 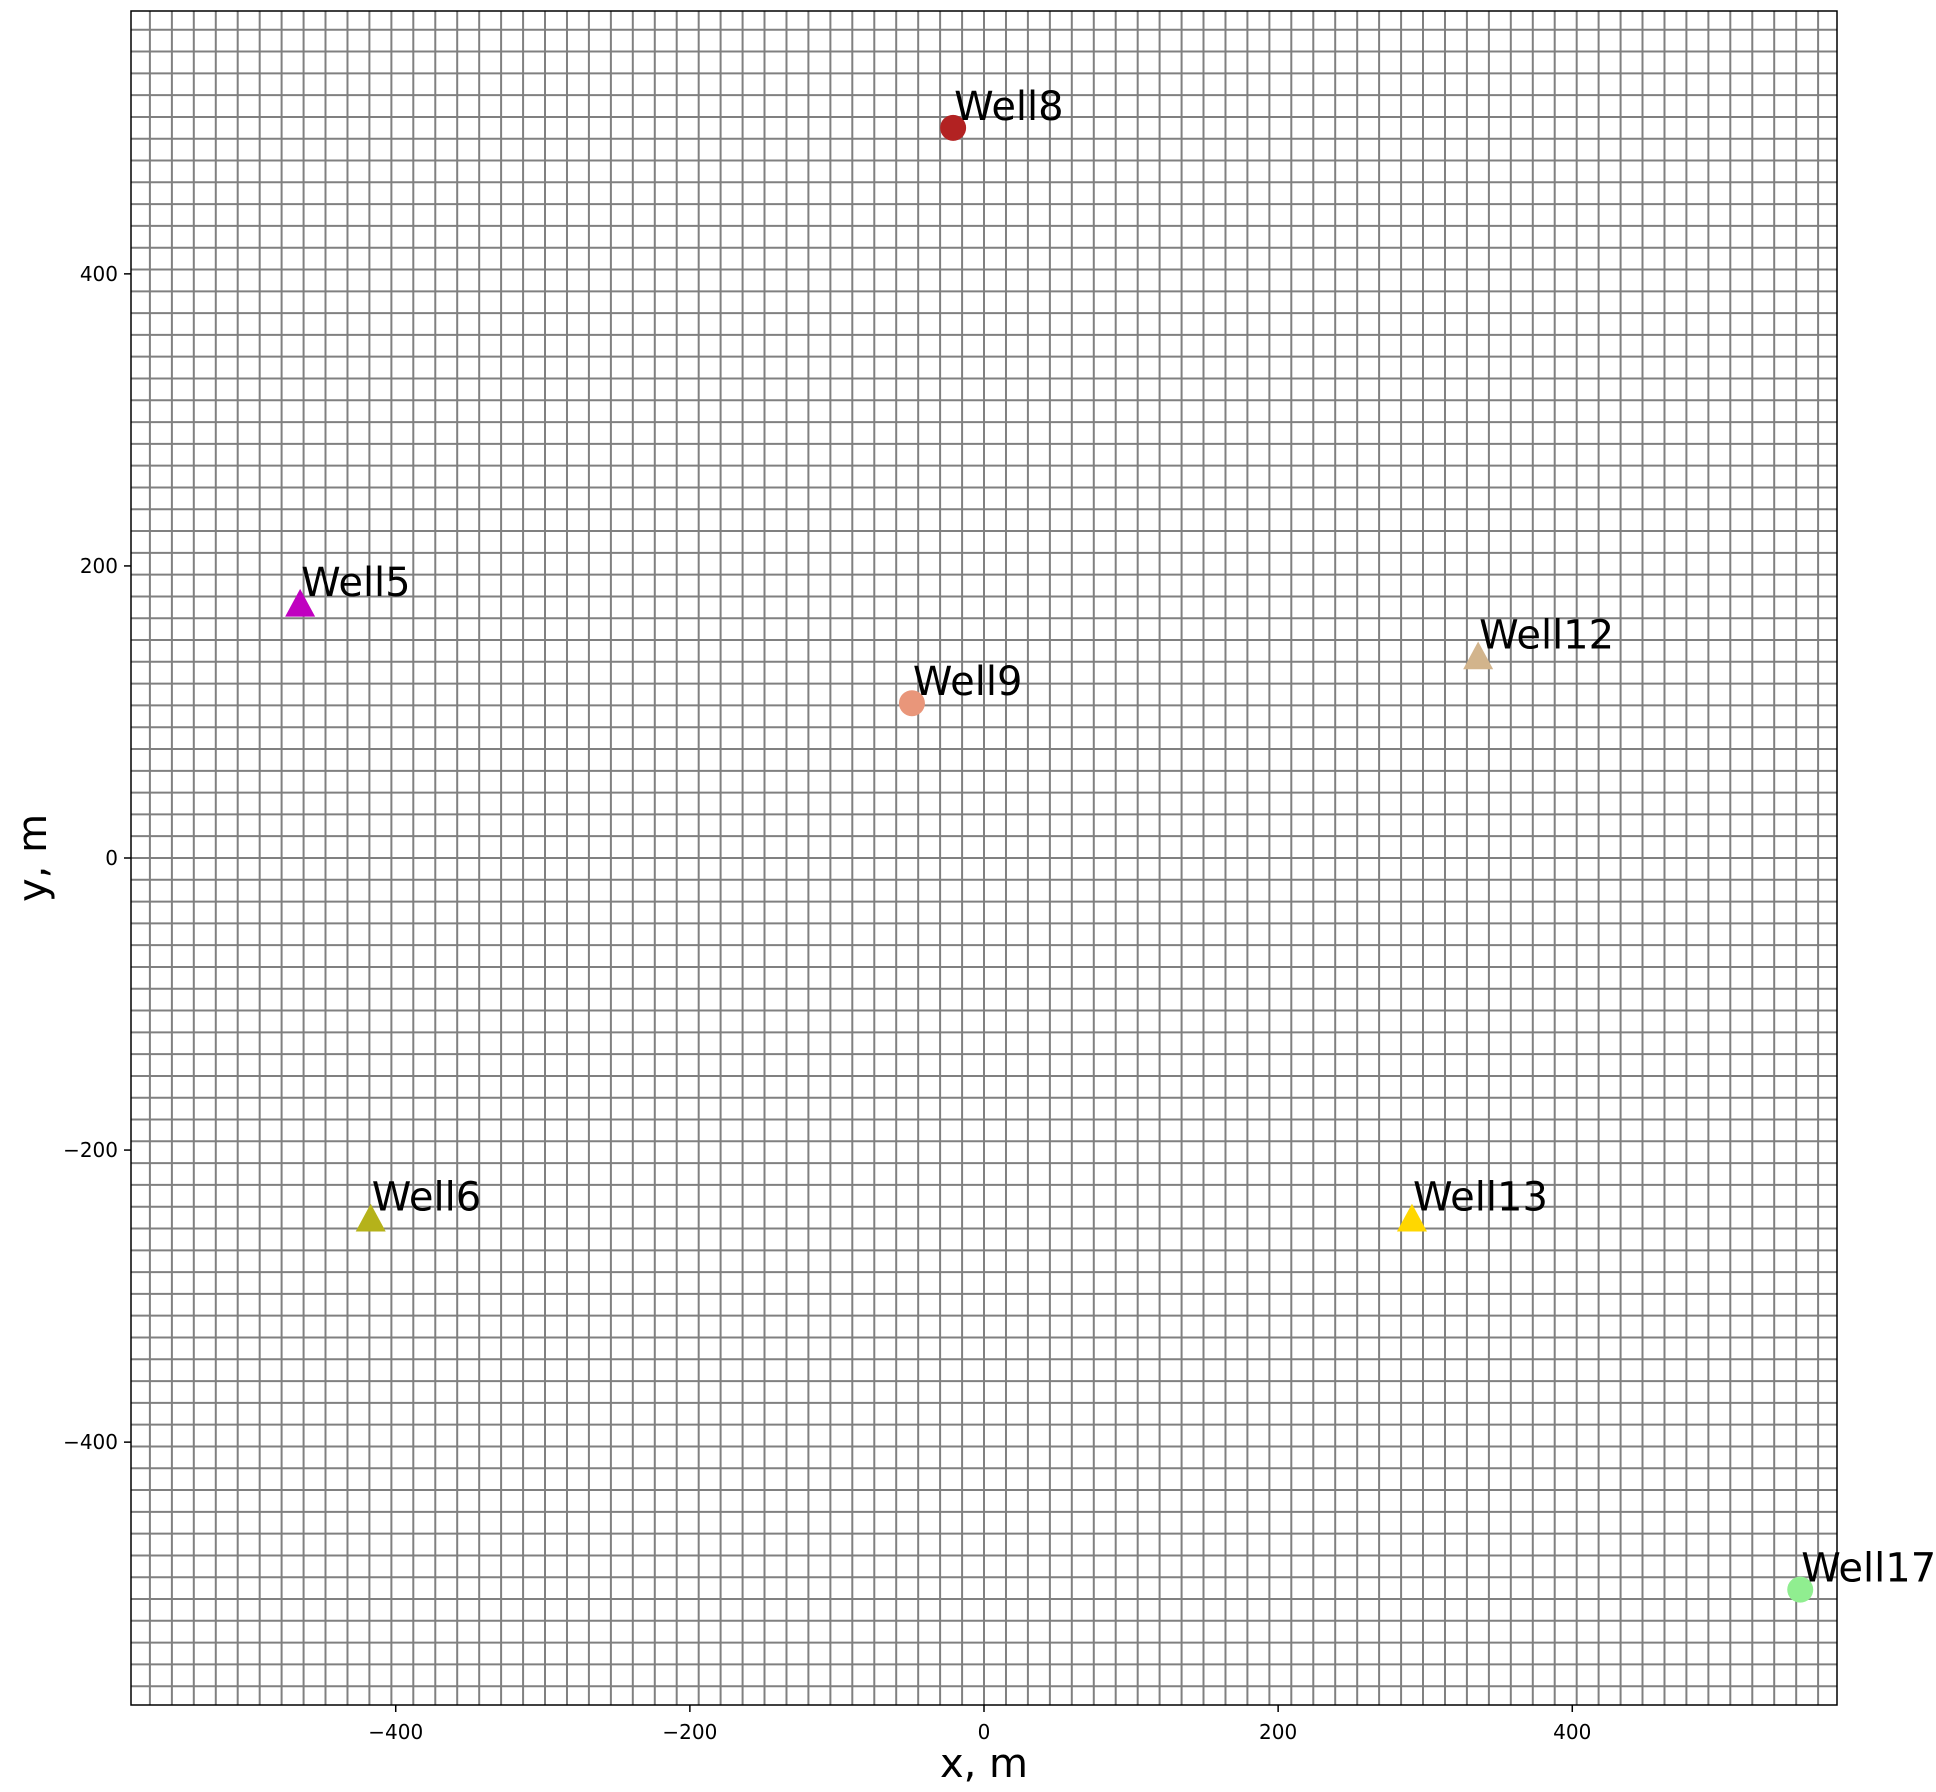 I want to click on well-point: Well6, so click(x=418, y=1203).